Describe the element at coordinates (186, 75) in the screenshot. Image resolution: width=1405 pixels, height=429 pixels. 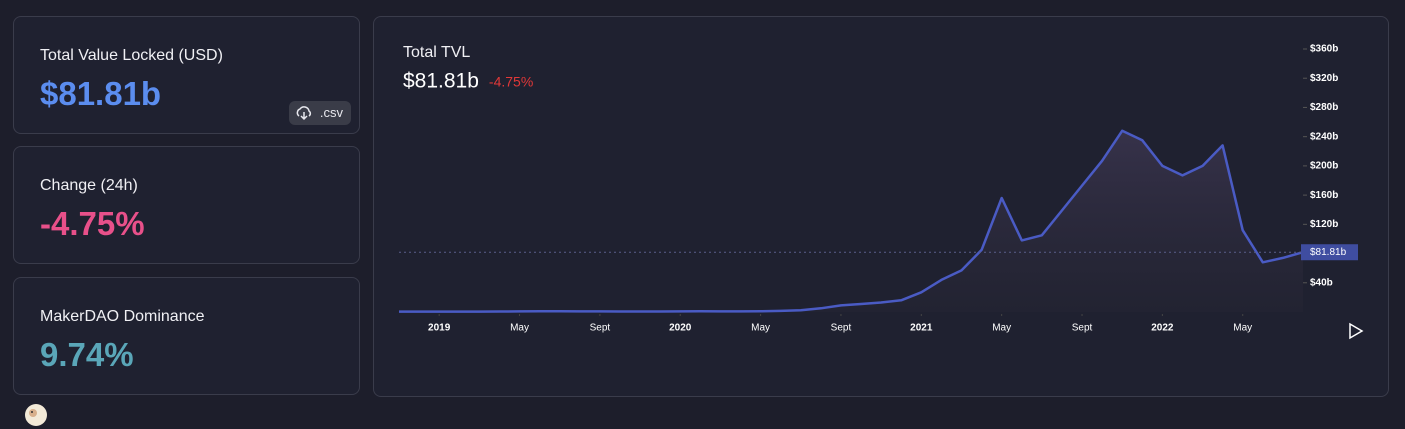
I see `tvl-card: Total Value Locked (USD) $81.81b .csv` at that location.